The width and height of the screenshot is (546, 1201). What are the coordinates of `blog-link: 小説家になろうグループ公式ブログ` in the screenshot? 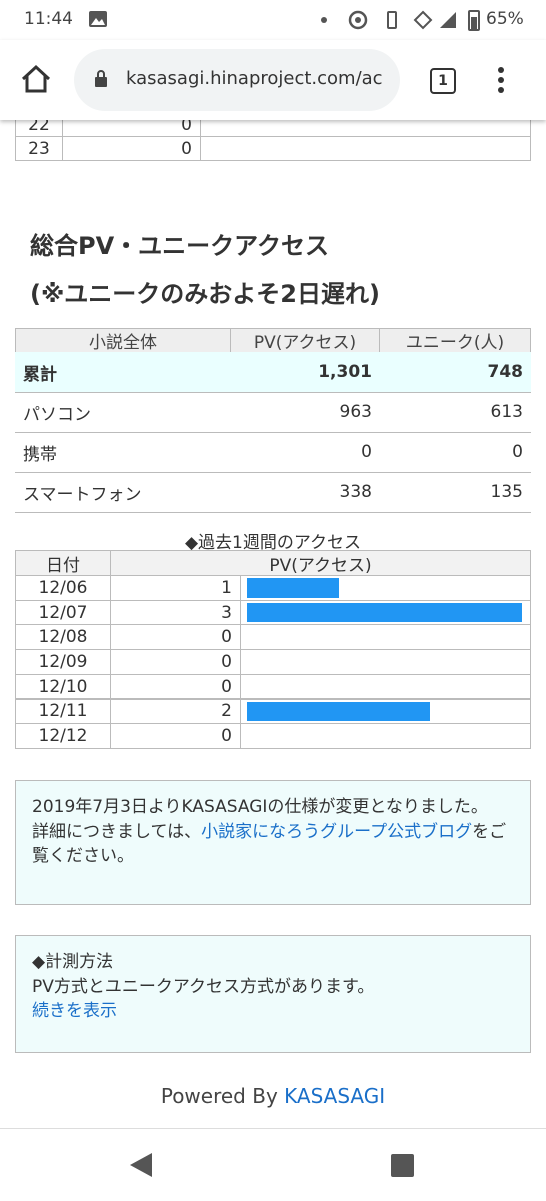 It's located at (337, 831).